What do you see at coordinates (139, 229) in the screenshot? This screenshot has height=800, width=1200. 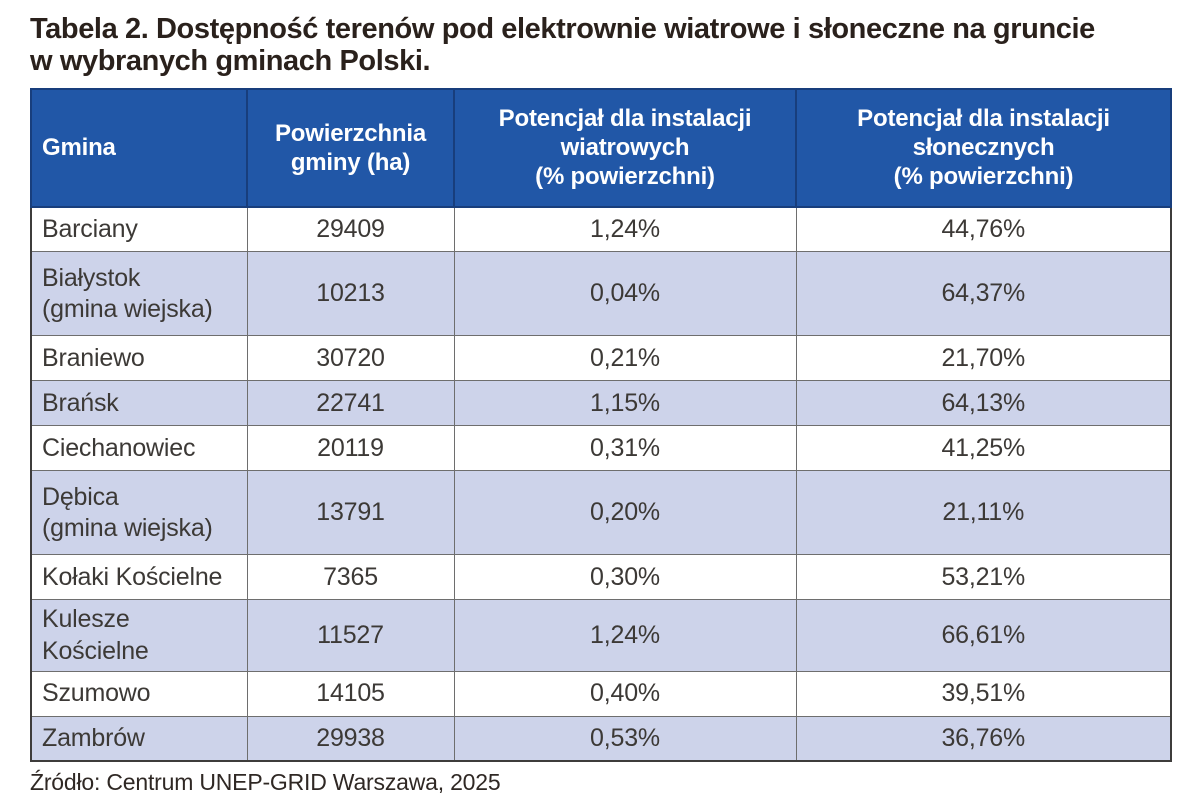 I see `cell-gmina: Barciany` at bounding box center [139, 229].